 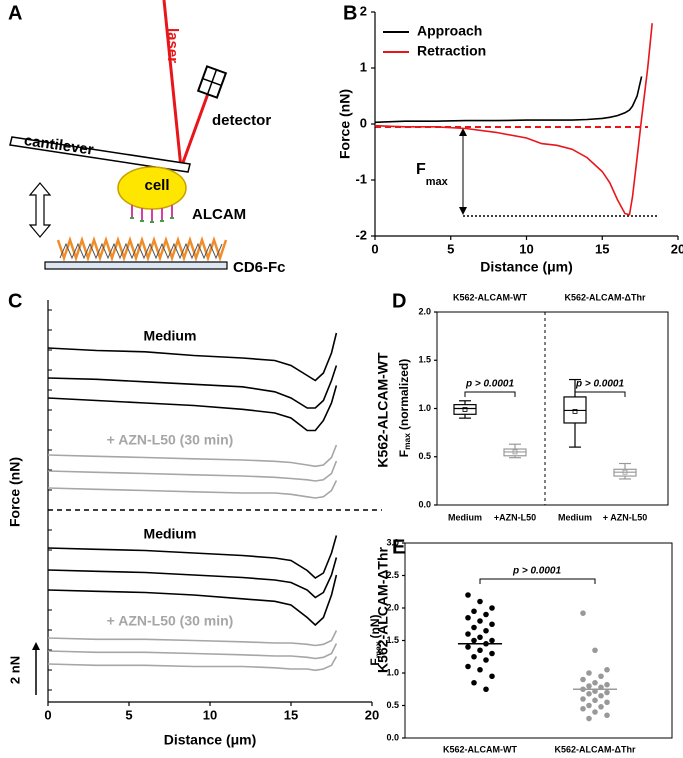 What do you see at coordinates (595, 749) in the screenshot?
I see `x-tick-label: K562-ALCAM-ΔThr` at bounding box center [595, 749].